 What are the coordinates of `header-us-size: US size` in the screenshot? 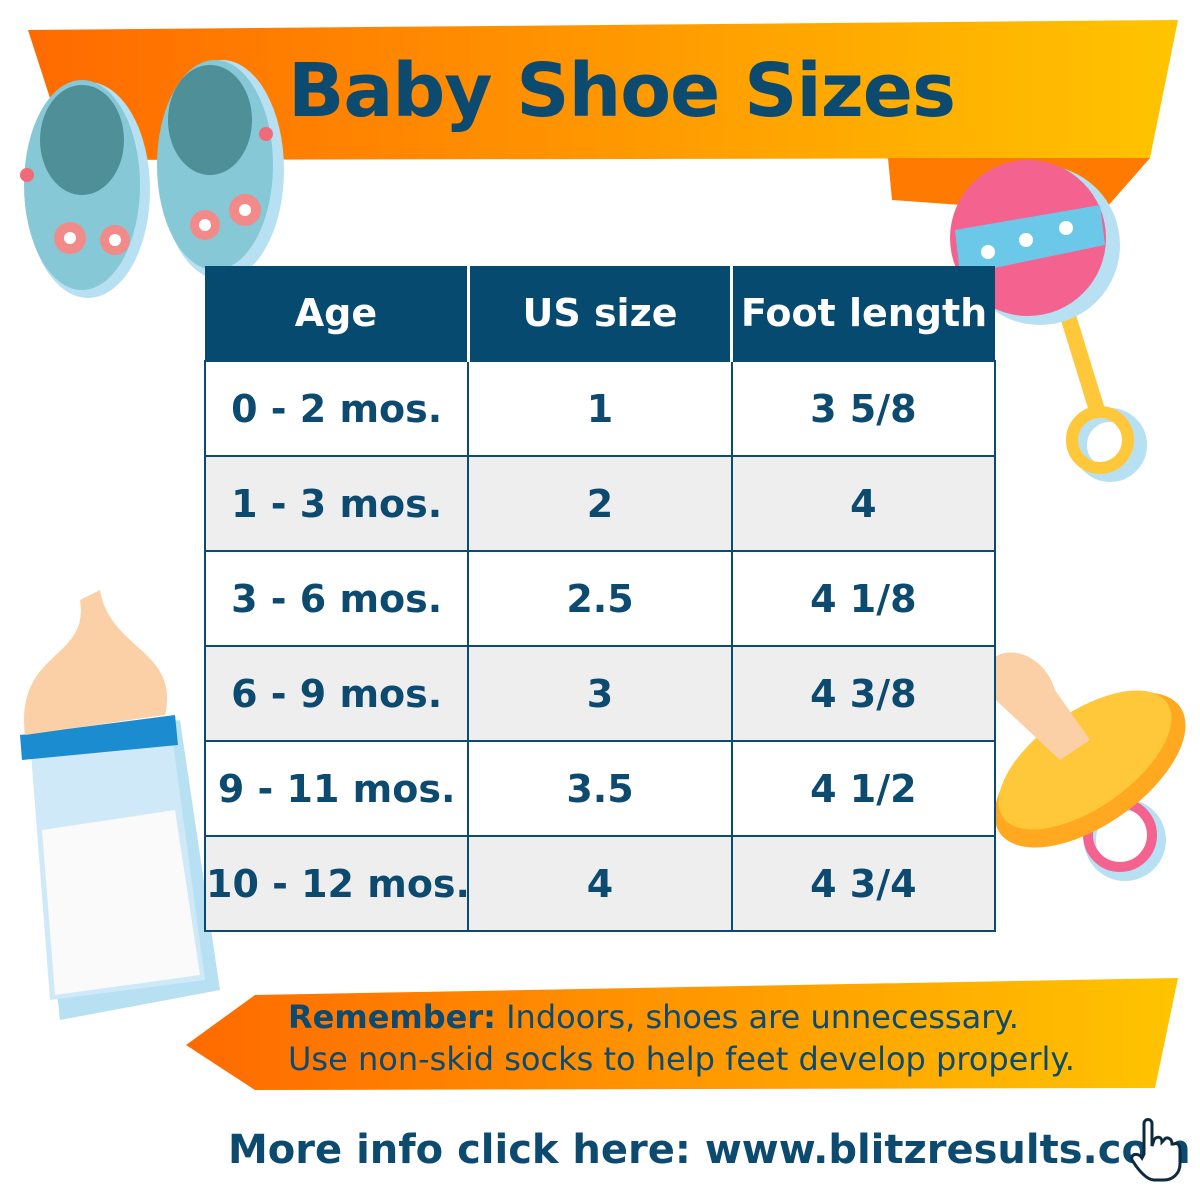 It's located at (601, 313).